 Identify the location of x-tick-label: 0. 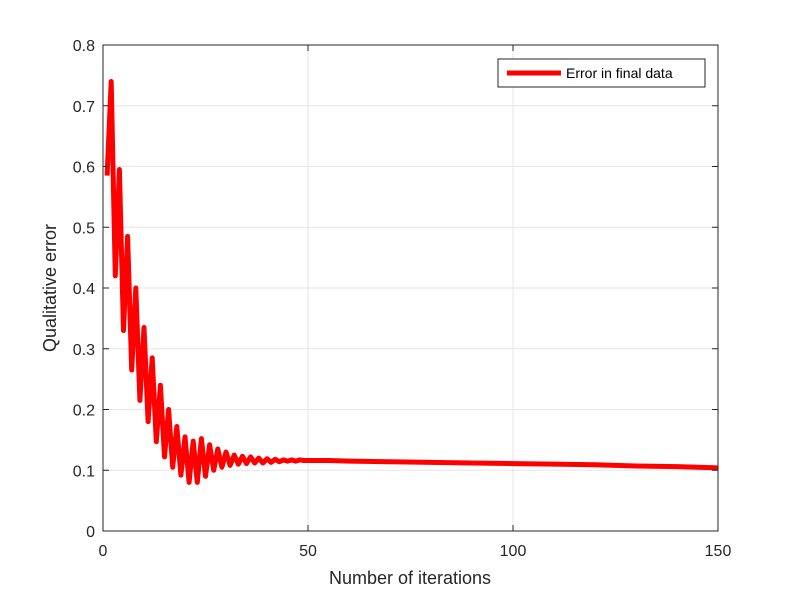
(103, 551).